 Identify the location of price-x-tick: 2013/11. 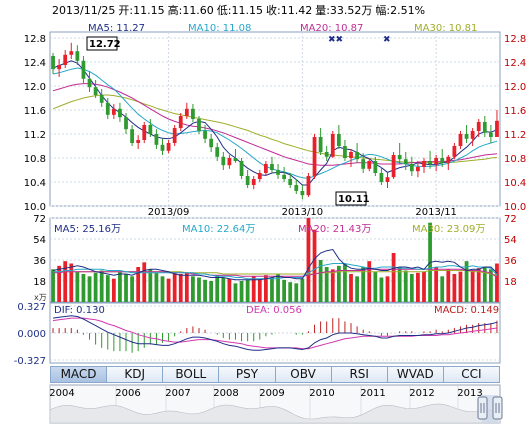
(436, 212).